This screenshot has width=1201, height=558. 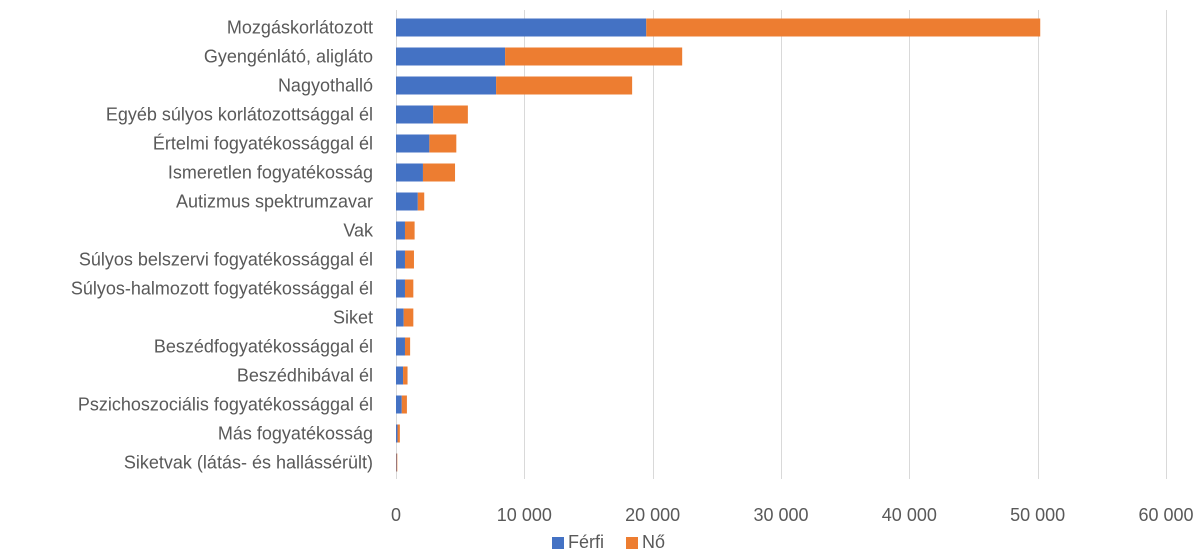 What do you see at coordinates (288, 57) in the screenshot?
I see `category-label: Gyengénlátó, aligláto` at bounding box center [288, 57].